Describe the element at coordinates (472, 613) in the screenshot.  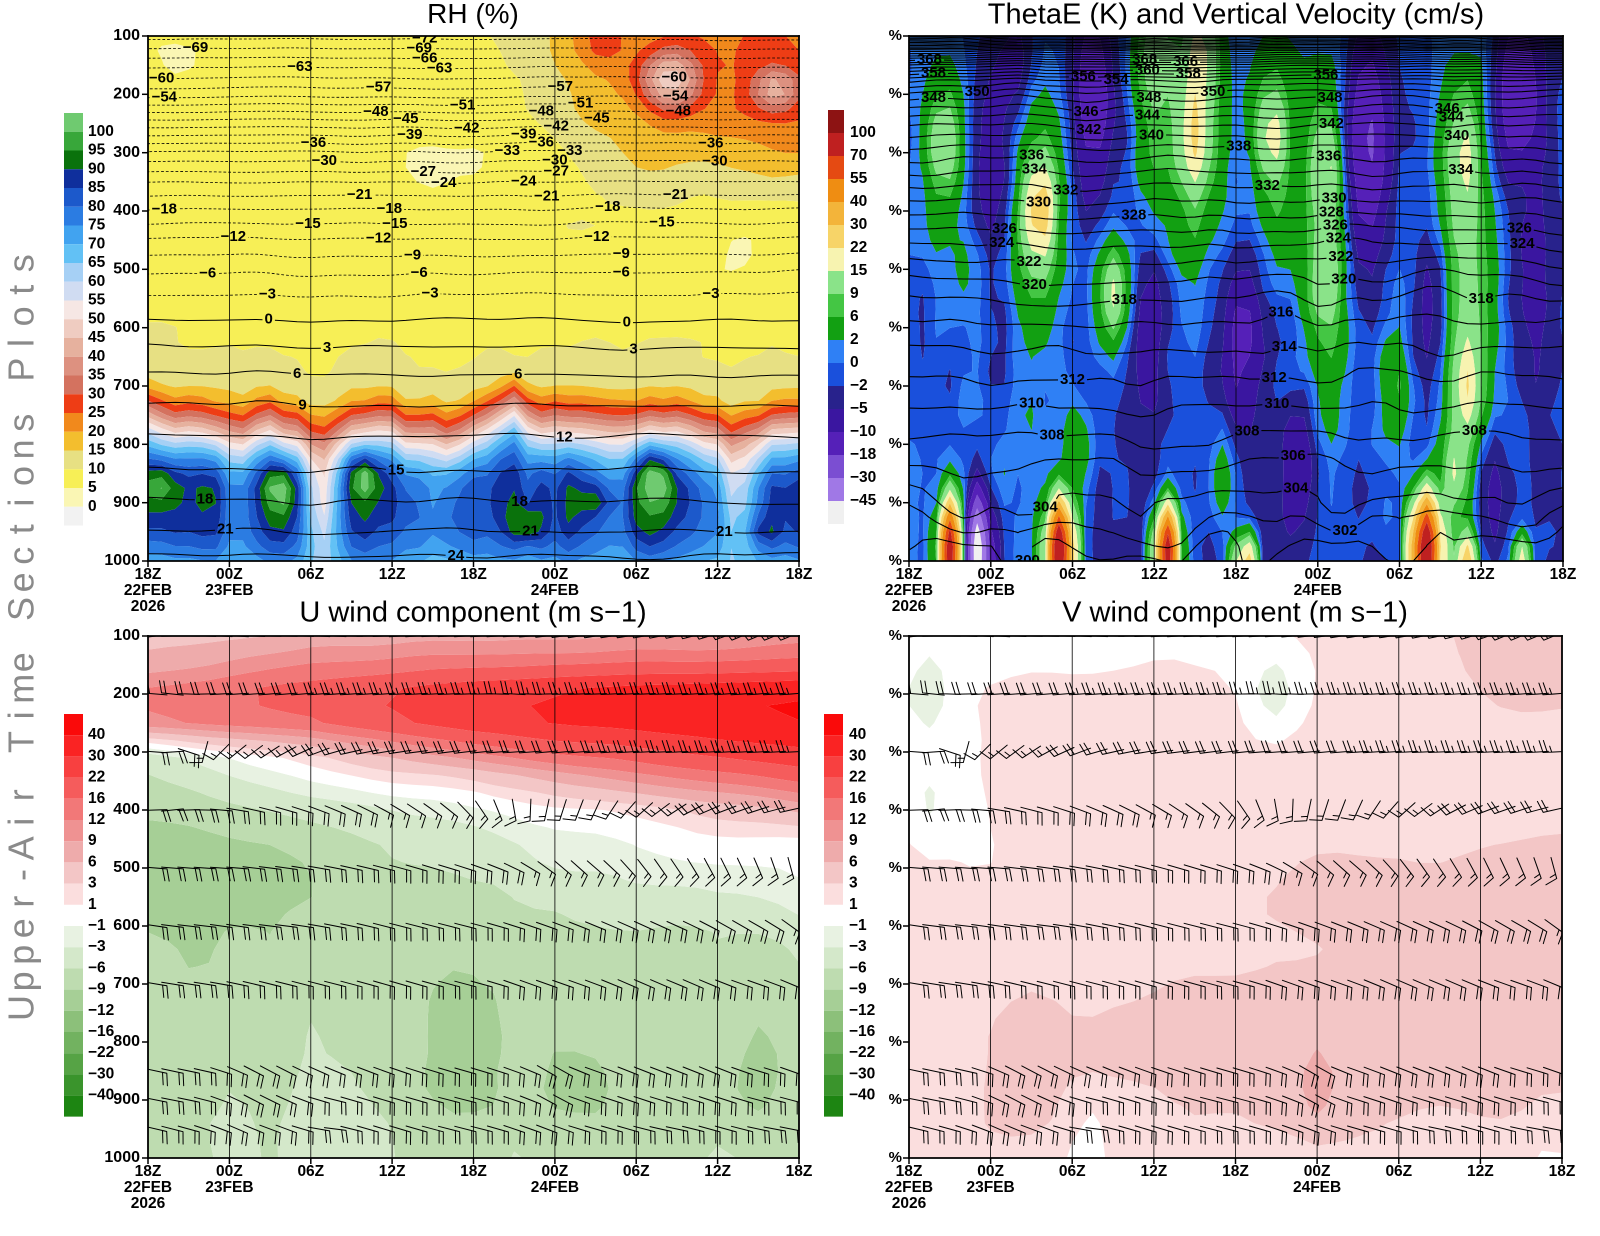
I see `svg-text: U wind component (m s−1)` at that location.